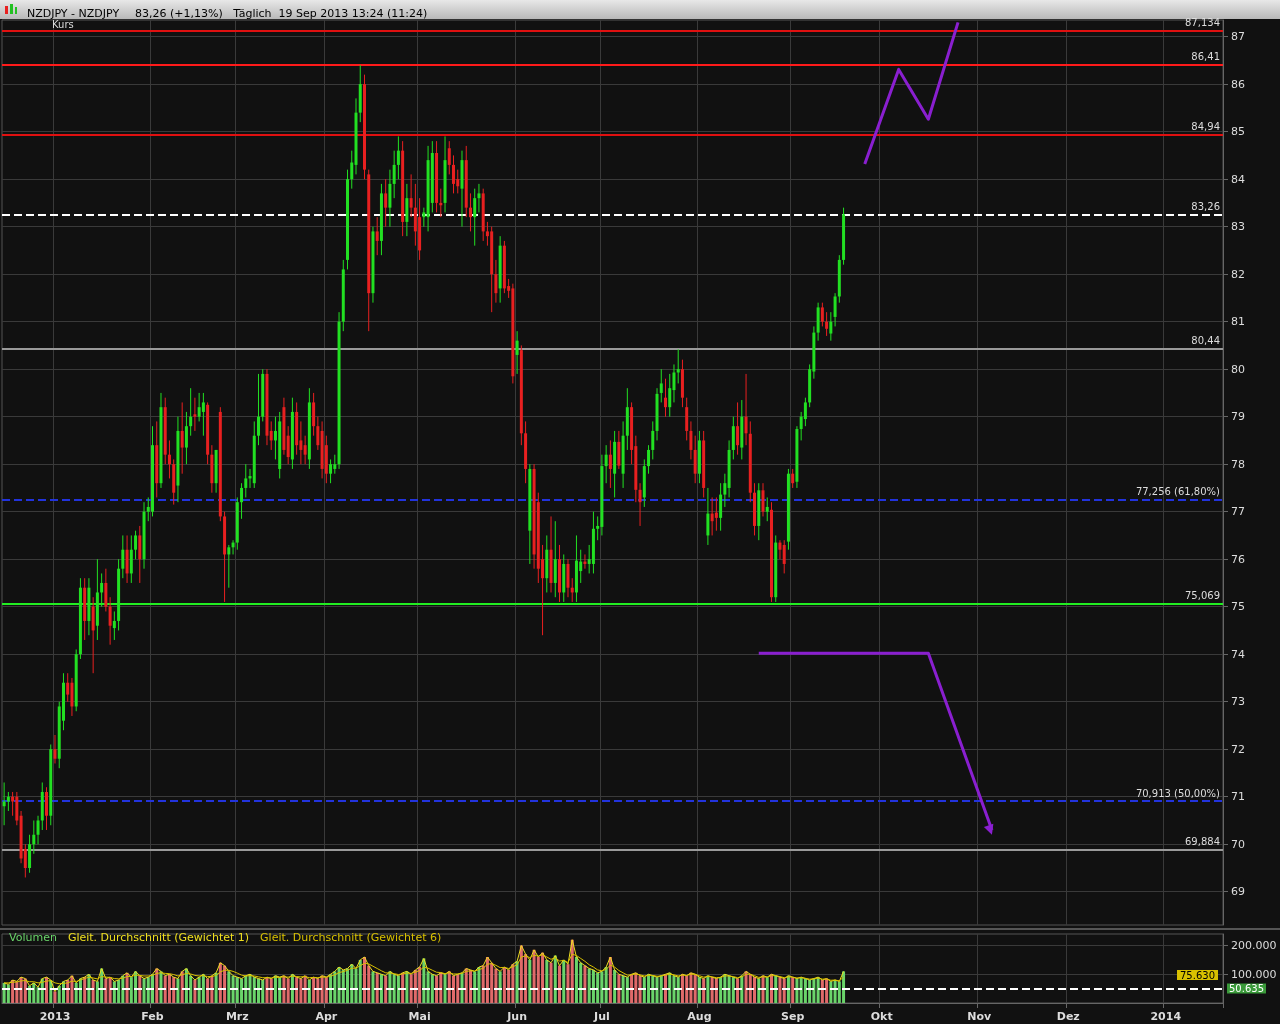 The image size is (1280, 1024). What do you see at coordinates (1238, 84) in the screenshot?
I see `y-tick-label: 86` at bounding box center [1238, 84].